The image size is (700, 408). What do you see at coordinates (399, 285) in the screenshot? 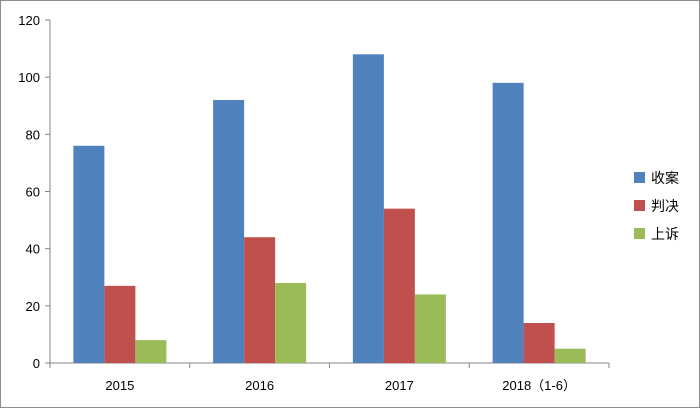
I see `bar-判决-2017` at bounding box center [399, 285].